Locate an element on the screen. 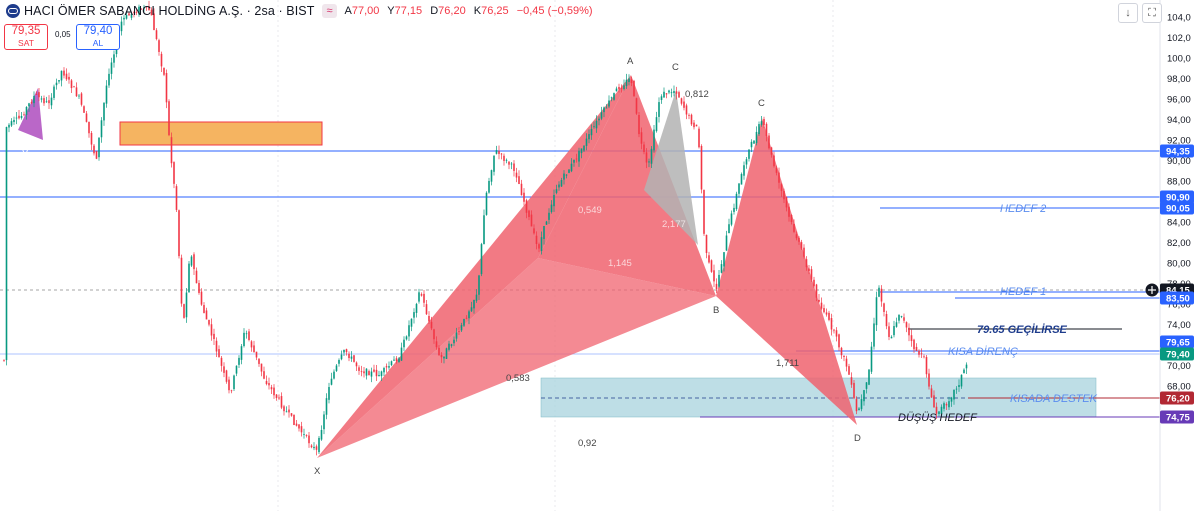  ratio-0925: 0,925 is located at coordinates (655, 75).